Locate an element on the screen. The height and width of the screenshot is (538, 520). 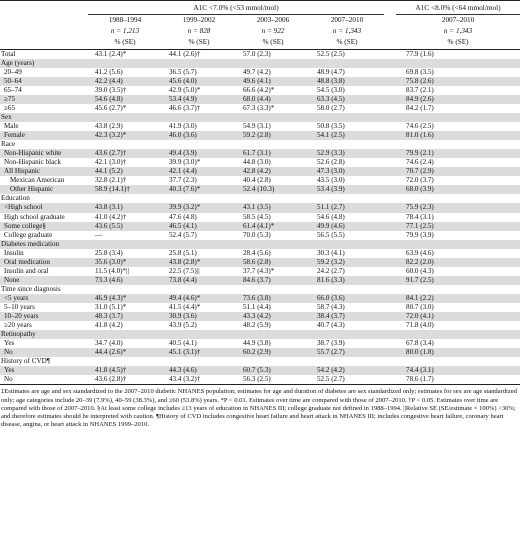
row-label: Yes is located at coordinates (9, 343).